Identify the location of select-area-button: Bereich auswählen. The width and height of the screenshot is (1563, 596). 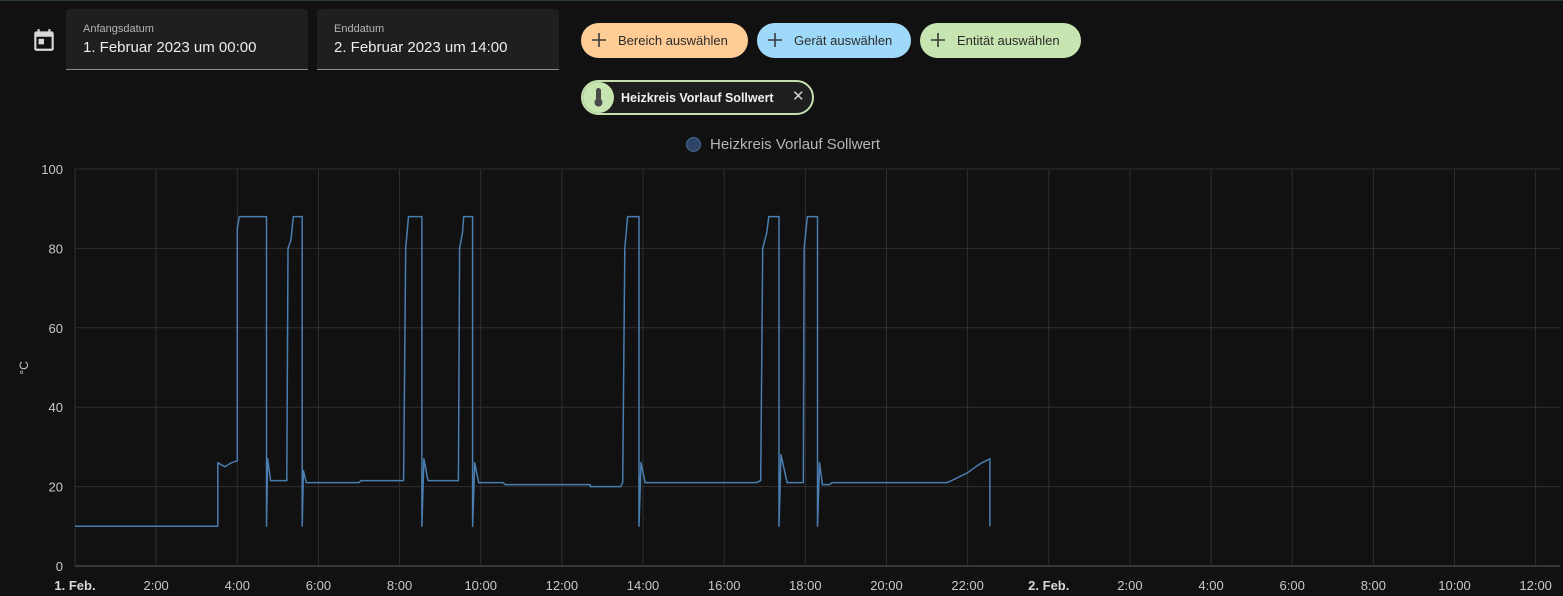
(664, 40).